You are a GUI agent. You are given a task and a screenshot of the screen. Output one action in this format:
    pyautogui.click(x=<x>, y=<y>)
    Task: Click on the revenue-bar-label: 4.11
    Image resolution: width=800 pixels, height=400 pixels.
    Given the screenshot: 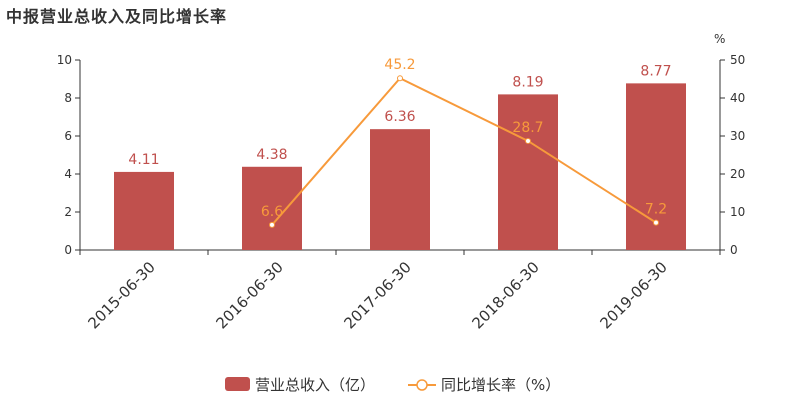 What is the action you would take?
    pyautogui.click(x=143, y=160)
    